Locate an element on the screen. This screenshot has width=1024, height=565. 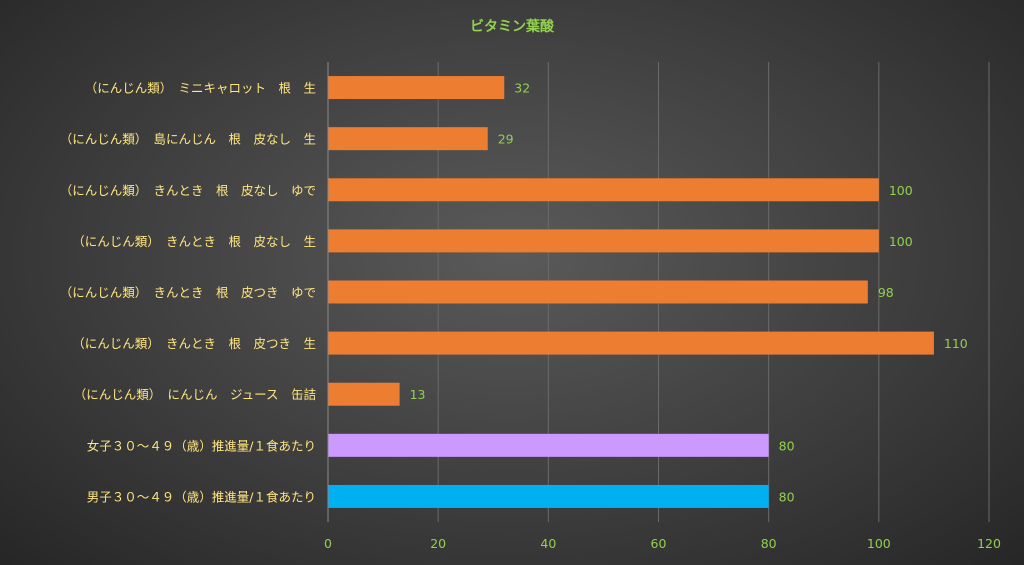
category-label: （にんじん類） にんじん ジュース 缶詰 is located at coordinates (195, 394).